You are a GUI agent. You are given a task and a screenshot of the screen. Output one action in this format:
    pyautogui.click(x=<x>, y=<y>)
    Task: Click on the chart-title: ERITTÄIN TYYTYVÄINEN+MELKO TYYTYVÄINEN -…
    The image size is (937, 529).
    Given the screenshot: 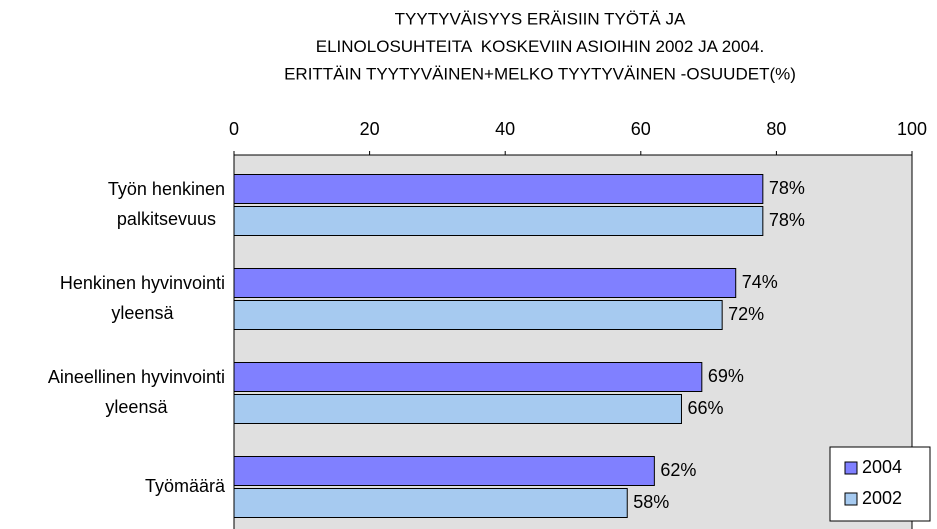 What is the action you would take?
    pyautogui.click(x=540, y=73)
    